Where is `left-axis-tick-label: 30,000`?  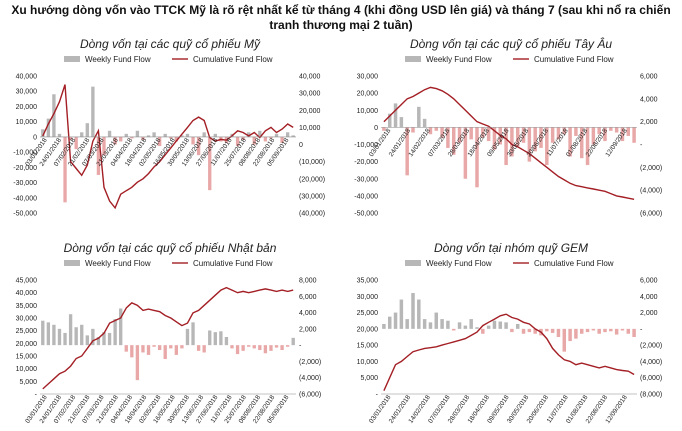 left-axis-tick-label: 30,000 is located at coordinates (368, 77).